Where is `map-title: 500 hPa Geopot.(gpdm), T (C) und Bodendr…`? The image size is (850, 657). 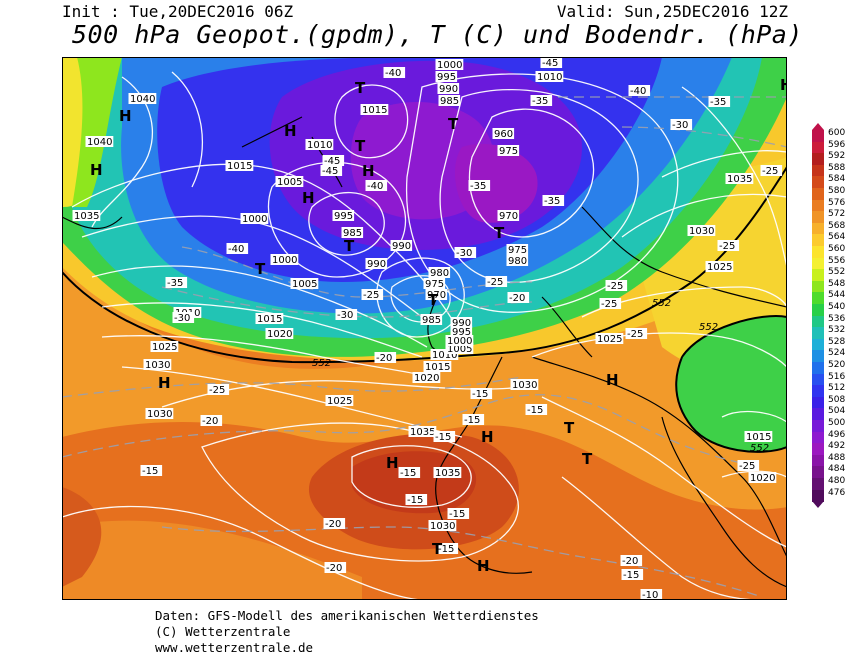
map-title: 500 hPa Geopot.(gpdm), T (C) und Bodendr… is located at coordinates (437, 34).